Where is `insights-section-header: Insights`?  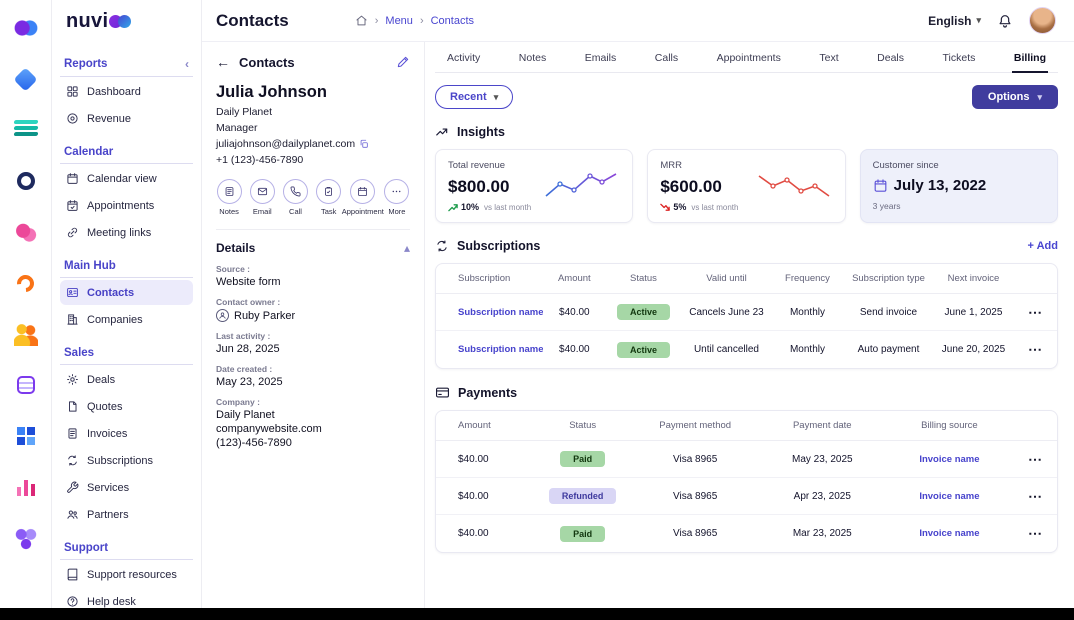 insights-section-header: Insights is located at coordinates (746, 132).